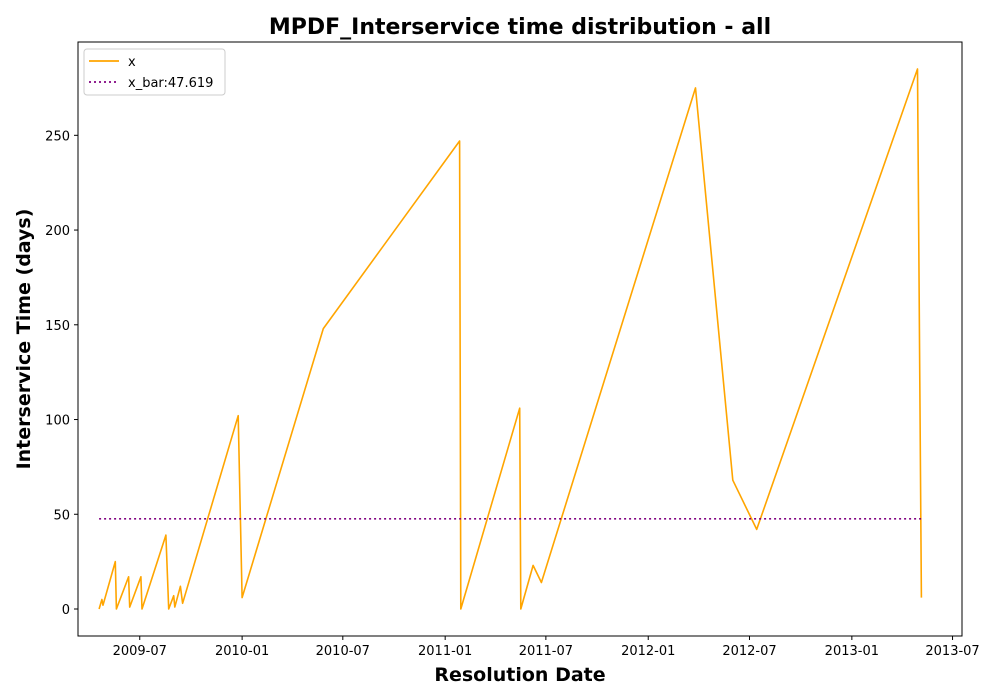 This screenshot has height=700, width=1000. I want to click on y-tick-label: 100, so click(57, 421).